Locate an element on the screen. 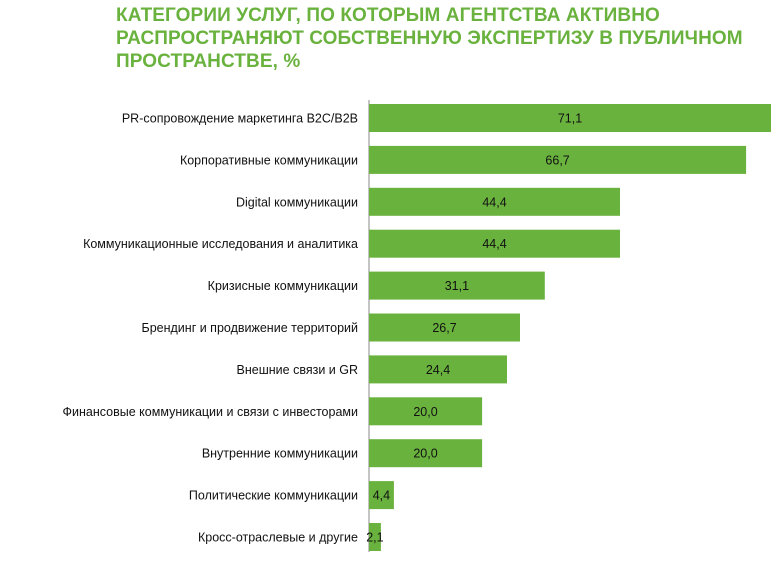  category-label: Внешние связи и GR is located at coordinates (297, 370).